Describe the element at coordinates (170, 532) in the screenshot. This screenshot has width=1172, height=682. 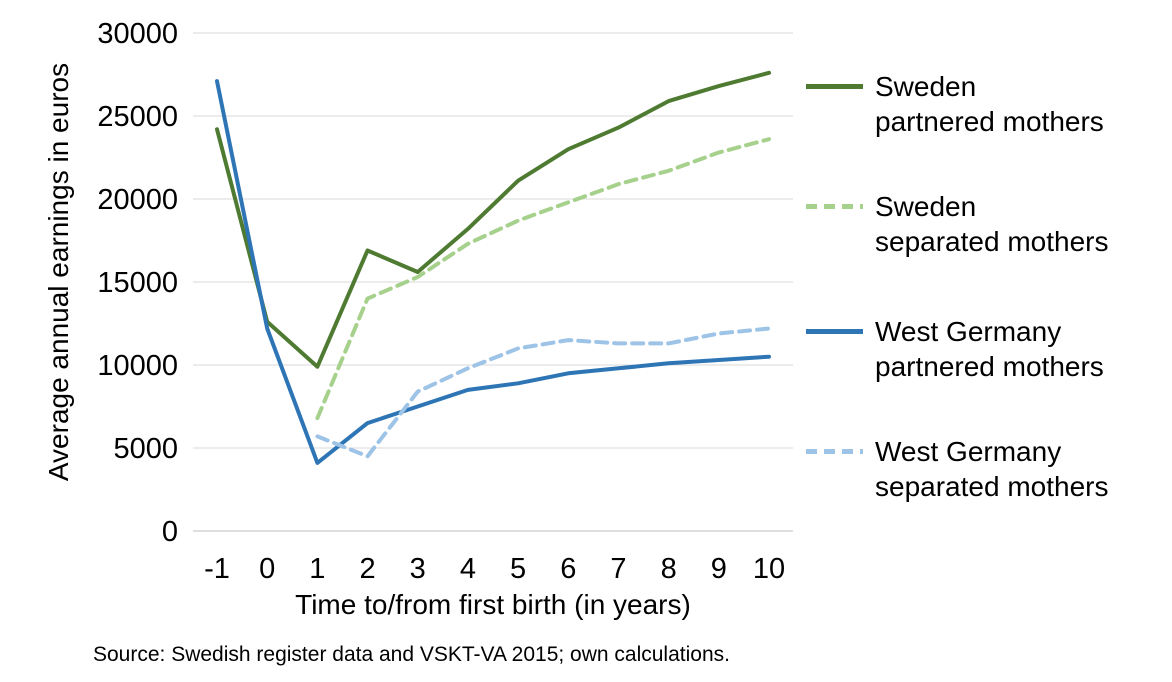
I see `y-tick-label: 0` at that location.